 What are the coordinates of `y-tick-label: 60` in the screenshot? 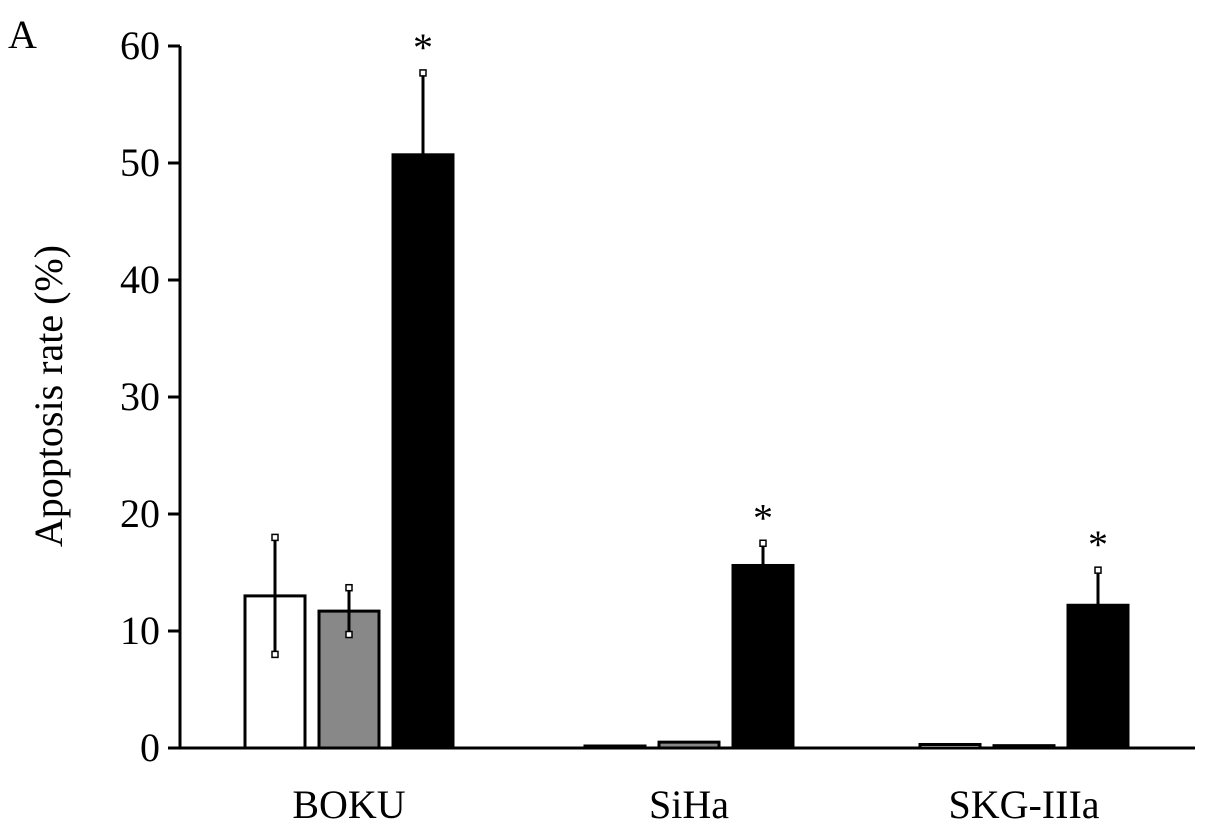 It's located at (140, 45).